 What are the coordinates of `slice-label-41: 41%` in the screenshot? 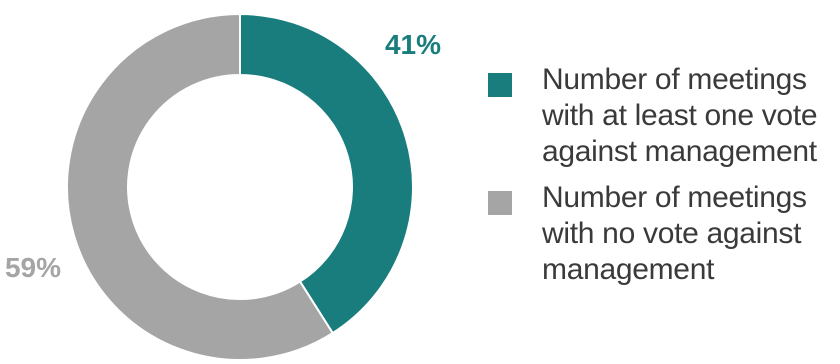 It's located at (413, 44).